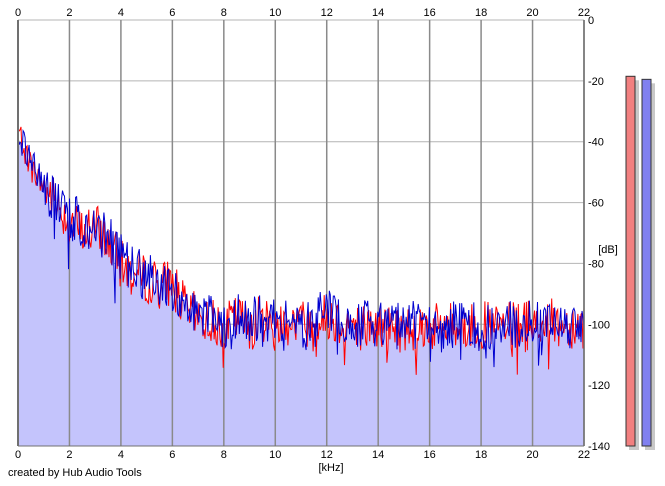 The image size is (665, 486). Describe the element at coordinates (596, 143) in the screenshot. I see `y-tick-label: -40` at that location.